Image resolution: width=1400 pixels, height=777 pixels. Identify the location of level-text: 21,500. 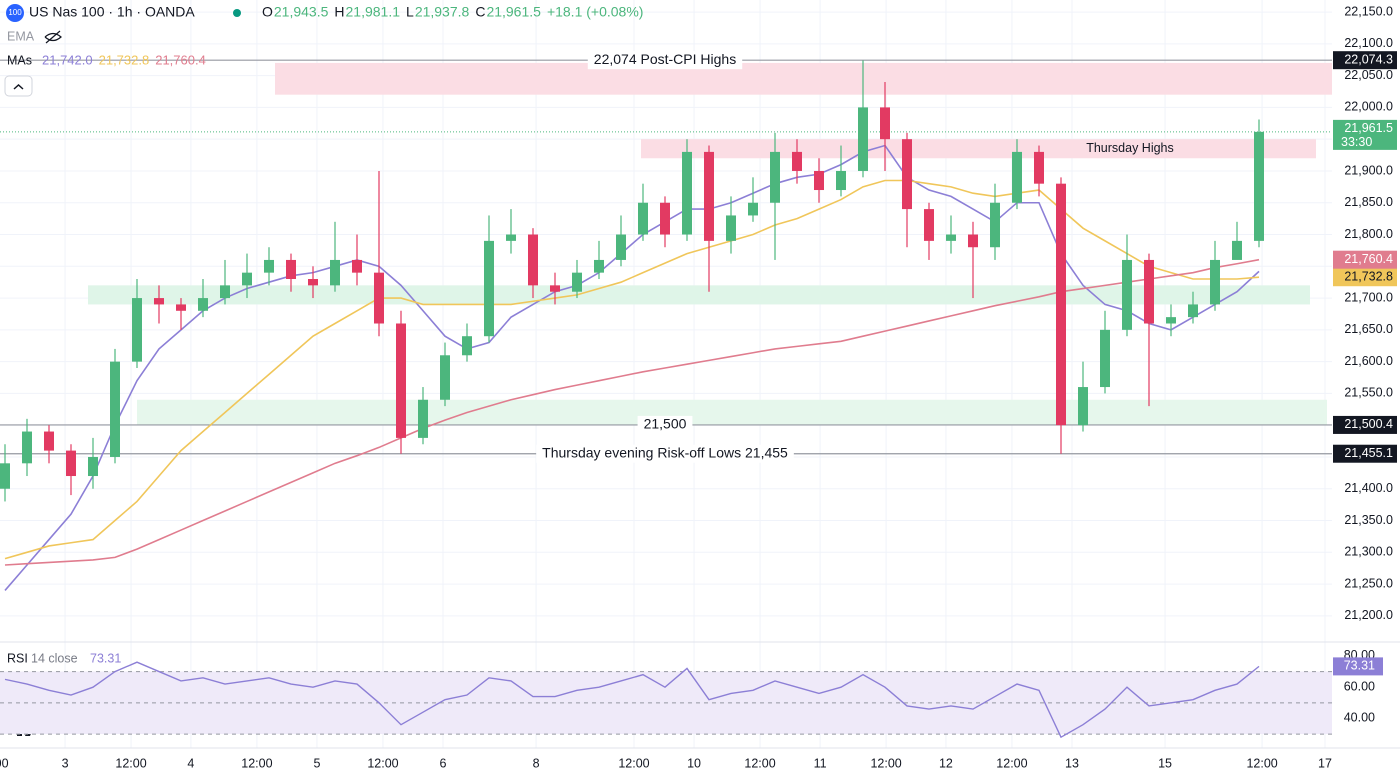
(665, 424).